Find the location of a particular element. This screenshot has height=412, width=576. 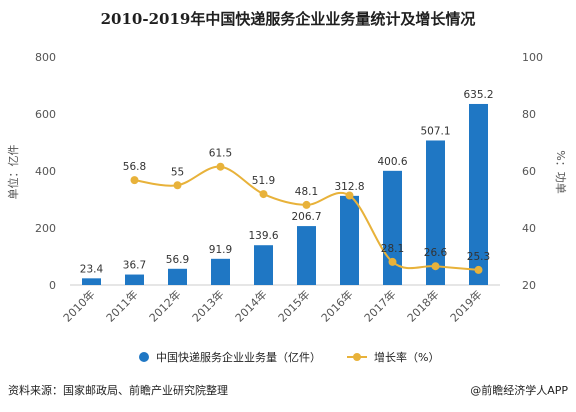

right-tick-label: 100 is located at coordinates (532, 57).